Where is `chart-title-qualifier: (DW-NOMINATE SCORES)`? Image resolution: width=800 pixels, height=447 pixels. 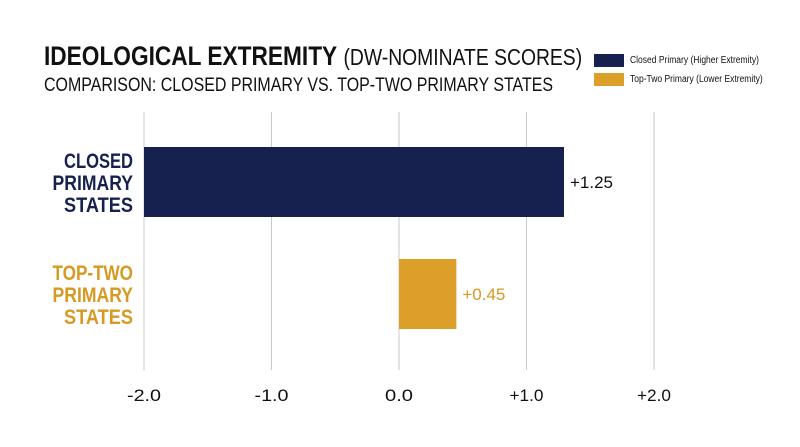
chart-title-qualifier: (DW-NOMINATE SCORES) is located at coordinates (463, 57).